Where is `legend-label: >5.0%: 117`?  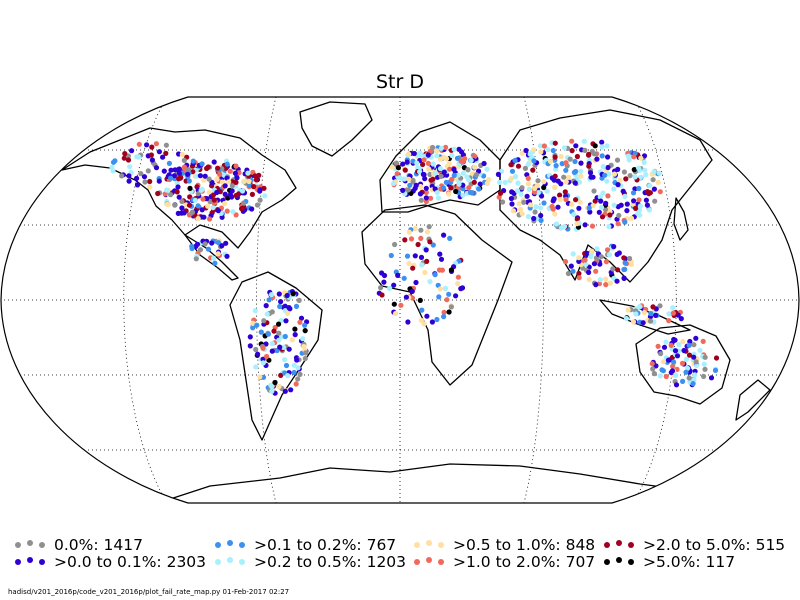 legend-label: >5.0%: 117 is located at coordinates (689, 562).